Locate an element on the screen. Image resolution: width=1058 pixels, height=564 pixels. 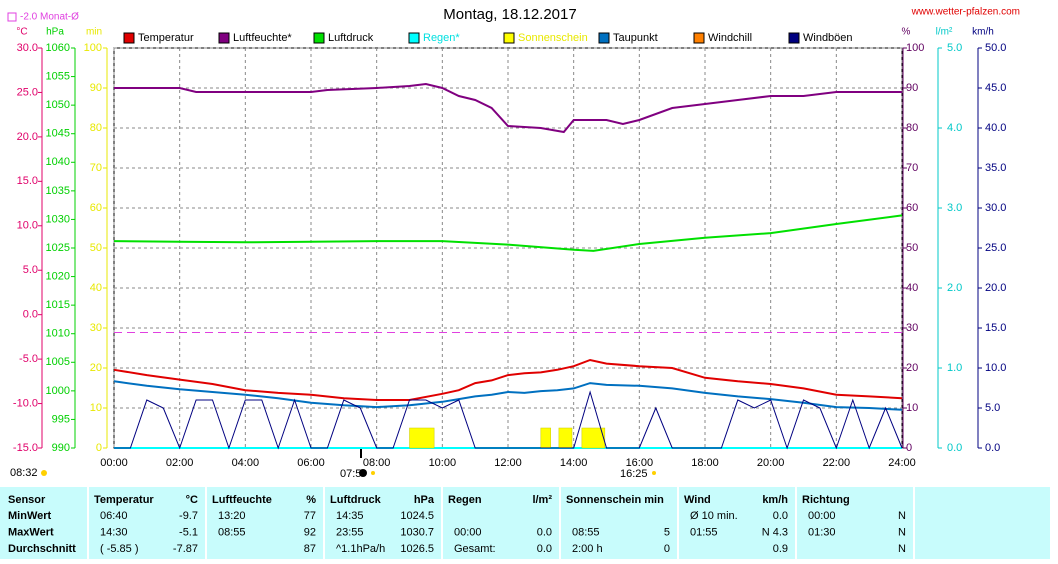
x-tick-label: 02:00 is located at coordinates (180, 463).